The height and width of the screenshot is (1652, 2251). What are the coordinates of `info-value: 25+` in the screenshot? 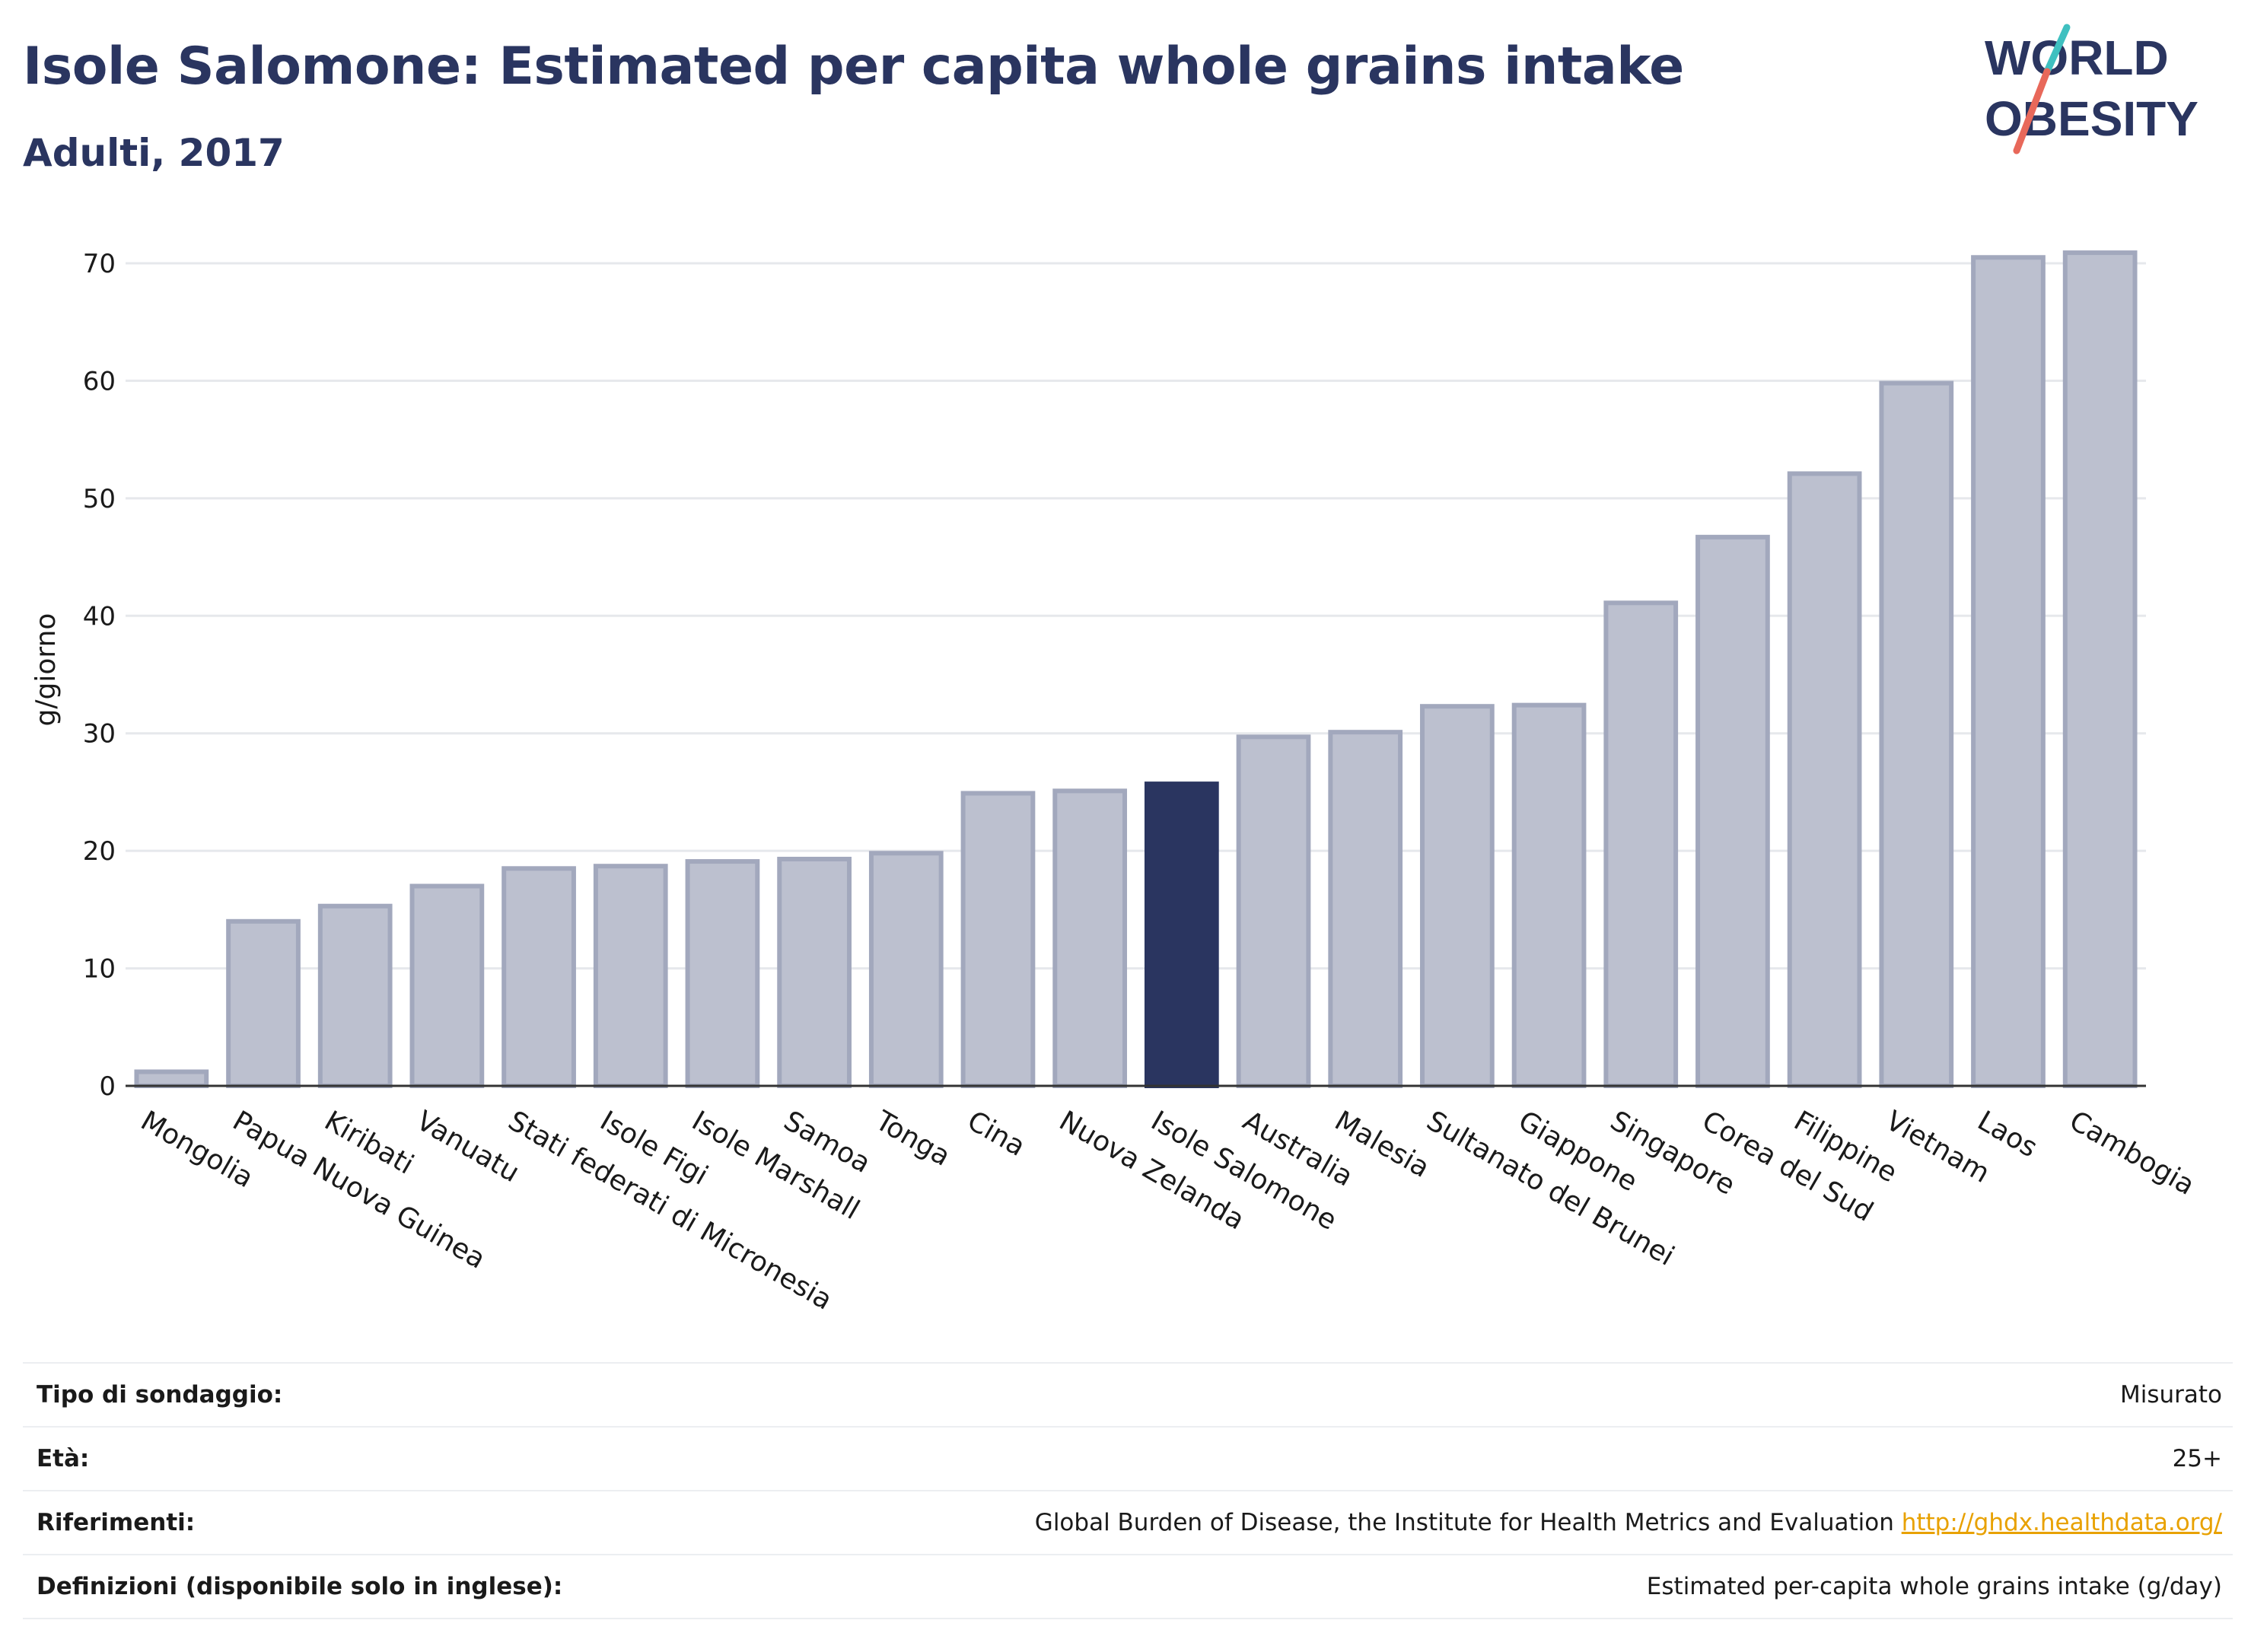 It's located at (2203, 1458).